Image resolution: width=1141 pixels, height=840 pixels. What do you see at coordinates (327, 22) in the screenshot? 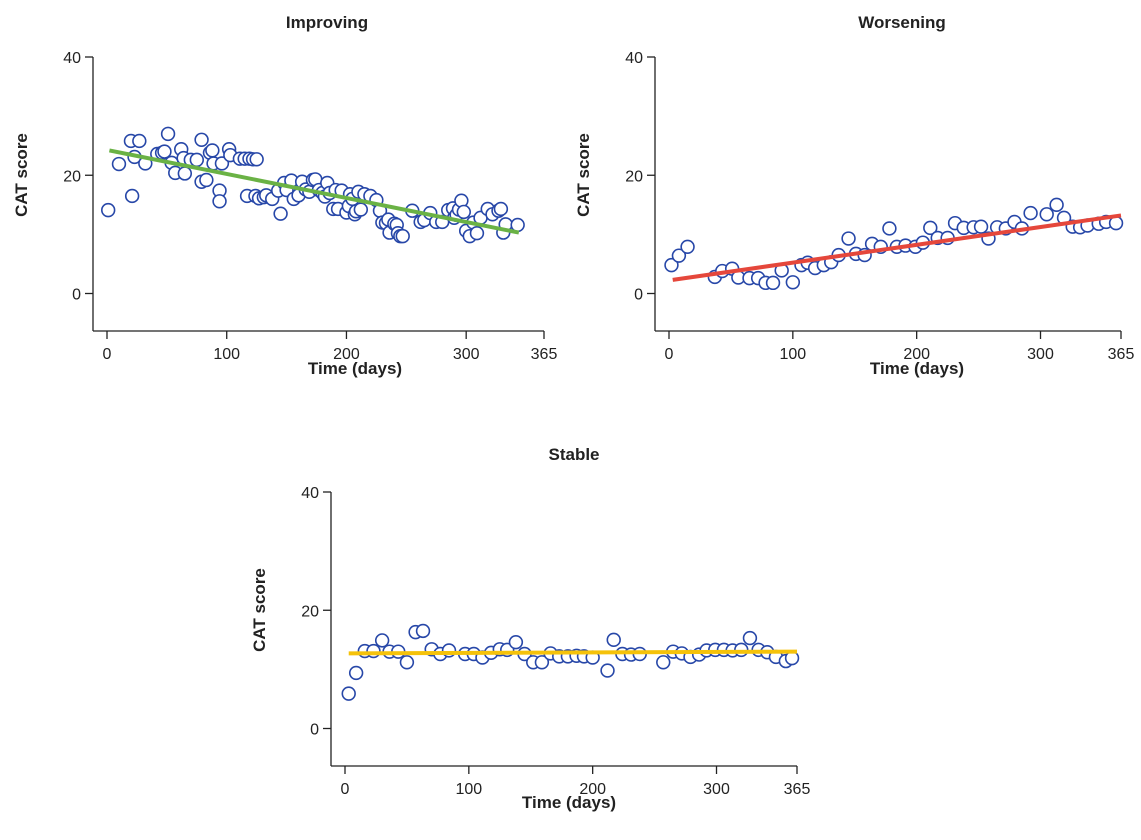
I see `panel-title: Improving` at bounding box center [327, 22].